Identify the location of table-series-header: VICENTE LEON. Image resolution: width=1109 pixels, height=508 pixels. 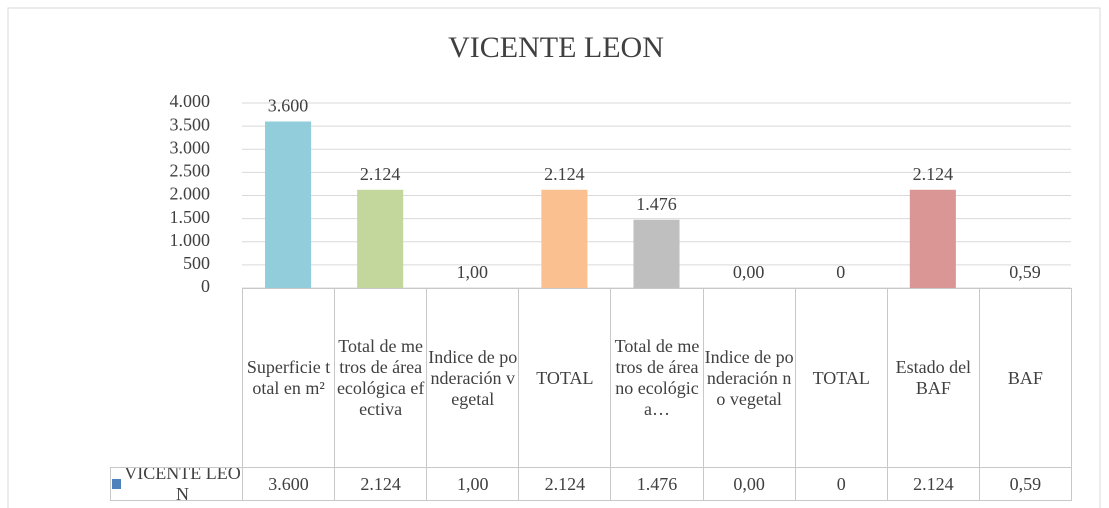
(176, 484).